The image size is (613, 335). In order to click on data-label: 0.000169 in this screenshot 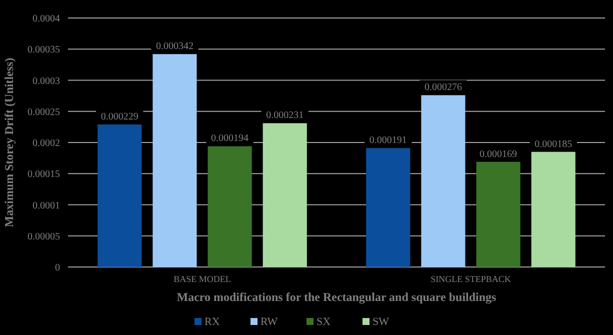, I will do `click(499, 154)`.